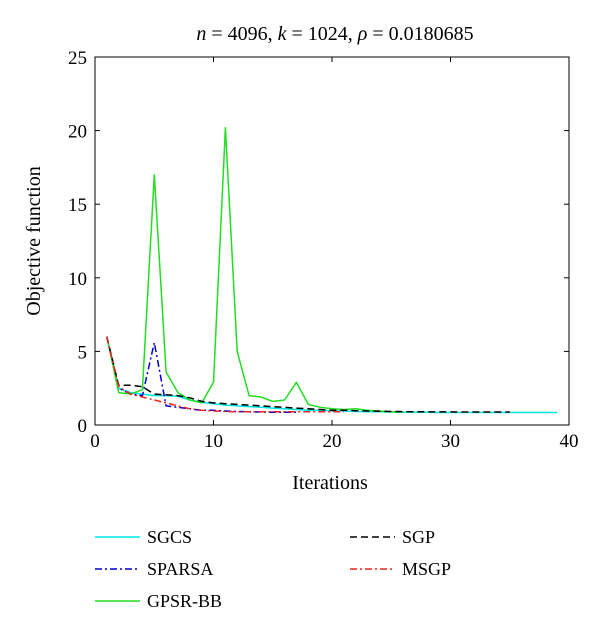  What do you see at coordinates (34, 240) in the screenshot?
I see `y-axis-label: Objective function` at bounding box center [34, 240].